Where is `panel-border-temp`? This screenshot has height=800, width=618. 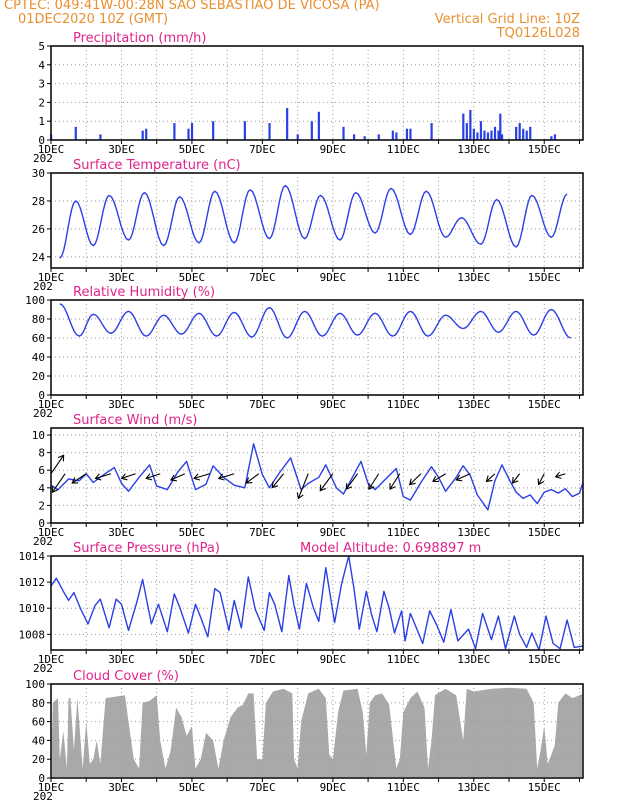
panel-border-temp is located at coordinates (317, 220).